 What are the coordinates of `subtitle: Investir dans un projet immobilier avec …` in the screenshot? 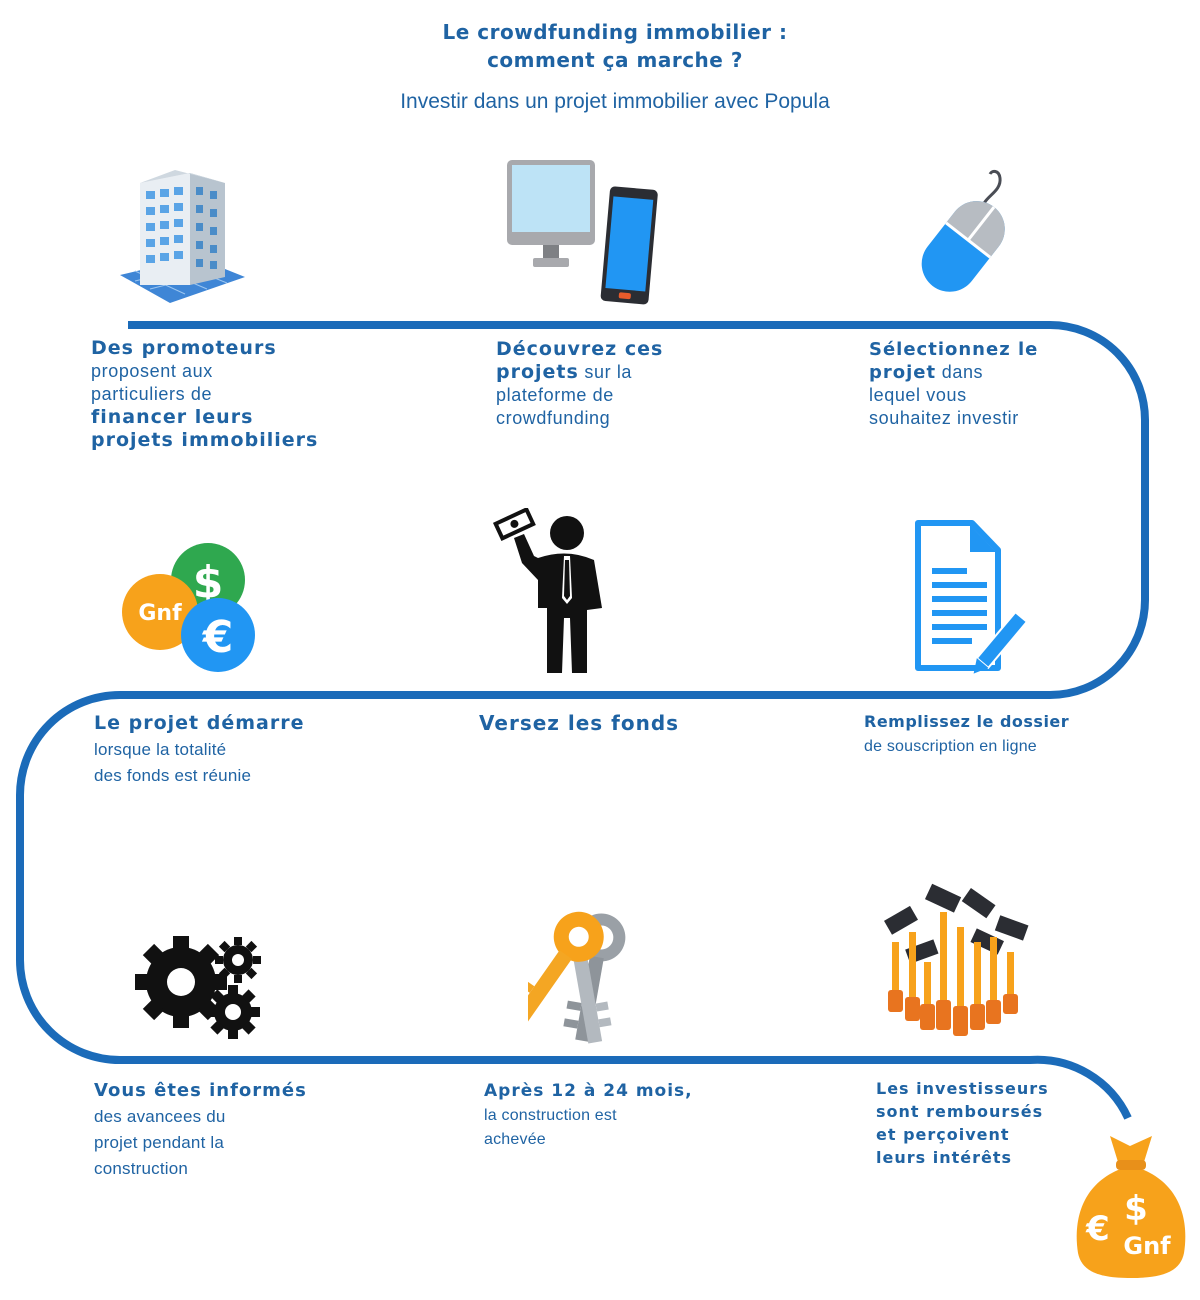 It's located at (615, 101).